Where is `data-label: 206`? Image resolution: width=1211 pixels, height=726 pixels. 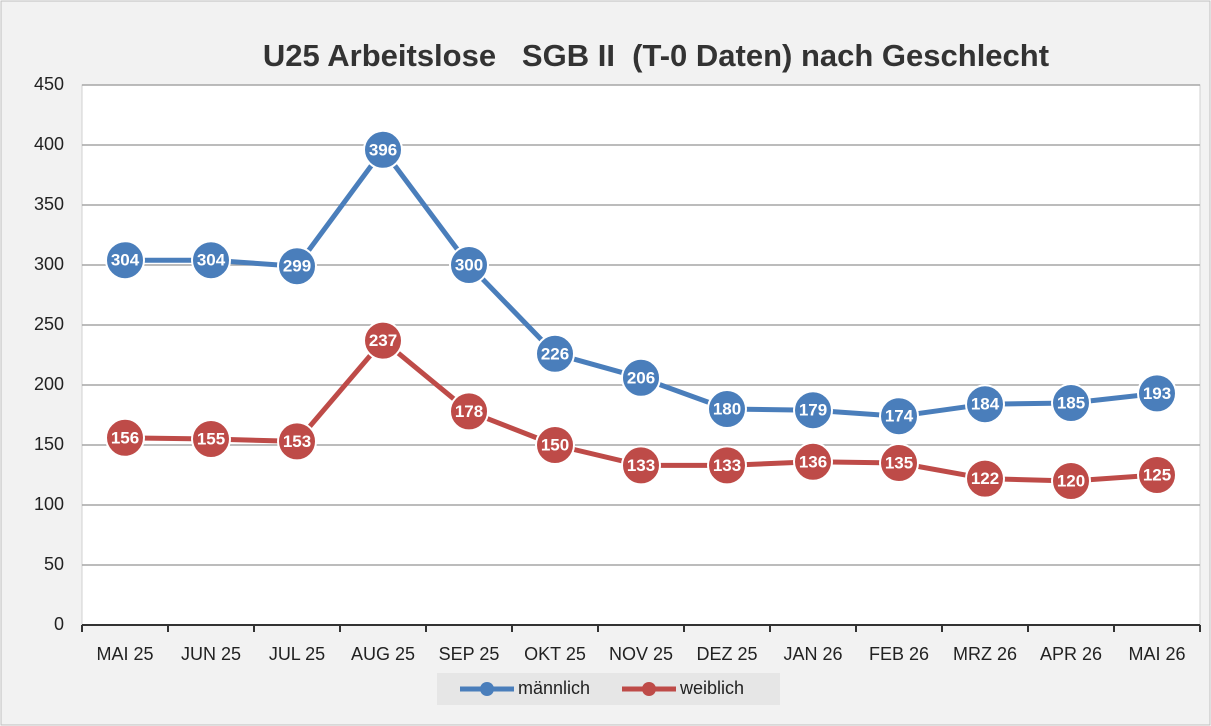 data-label: 206 is located at coordinates (641, 377).